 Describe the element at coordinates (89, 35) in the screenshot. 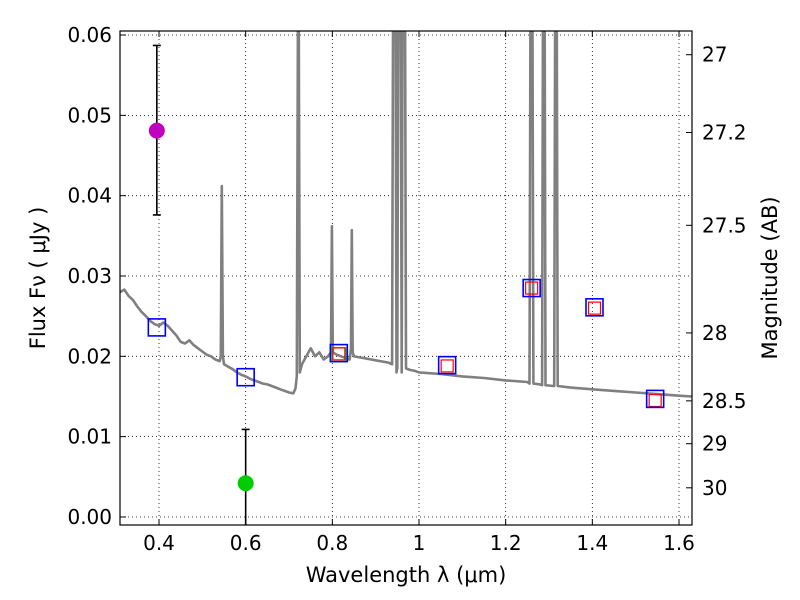

I see `y-tick-label: 0.06` at that location.